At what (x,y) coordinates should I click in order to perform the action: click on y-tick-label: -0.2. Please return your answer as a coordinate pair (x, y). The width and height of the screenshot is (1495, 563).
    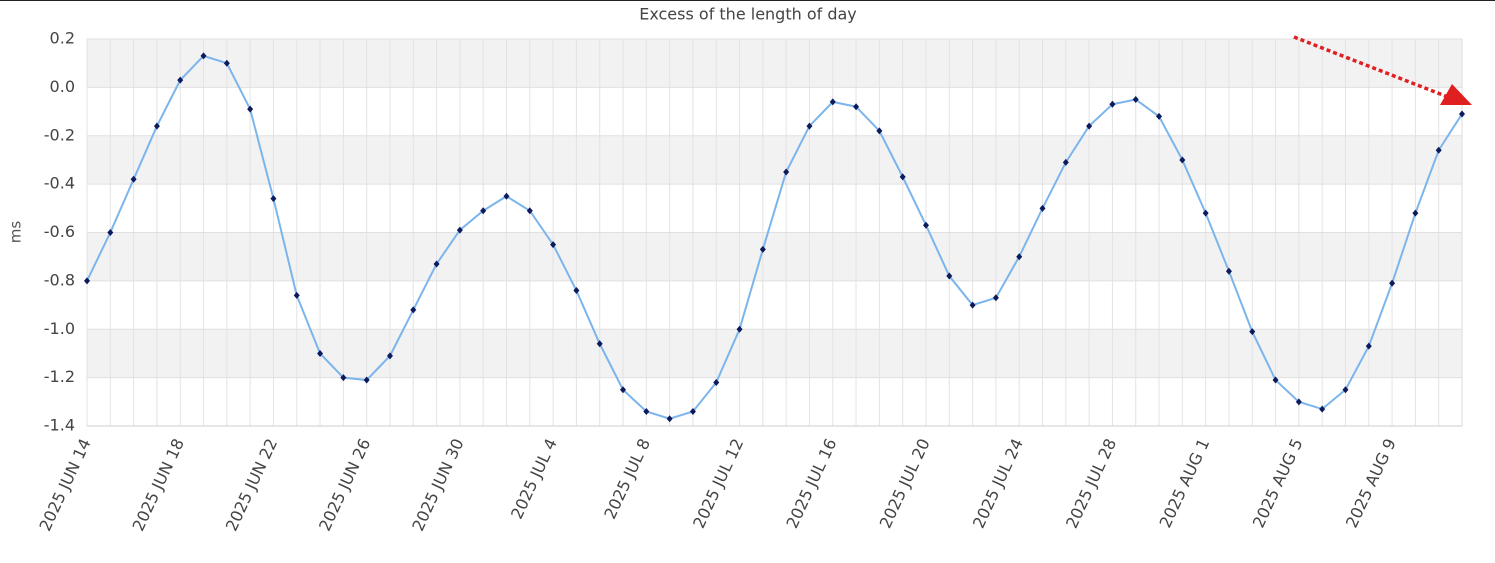
    Looking at the image, I should click on (59, 134).